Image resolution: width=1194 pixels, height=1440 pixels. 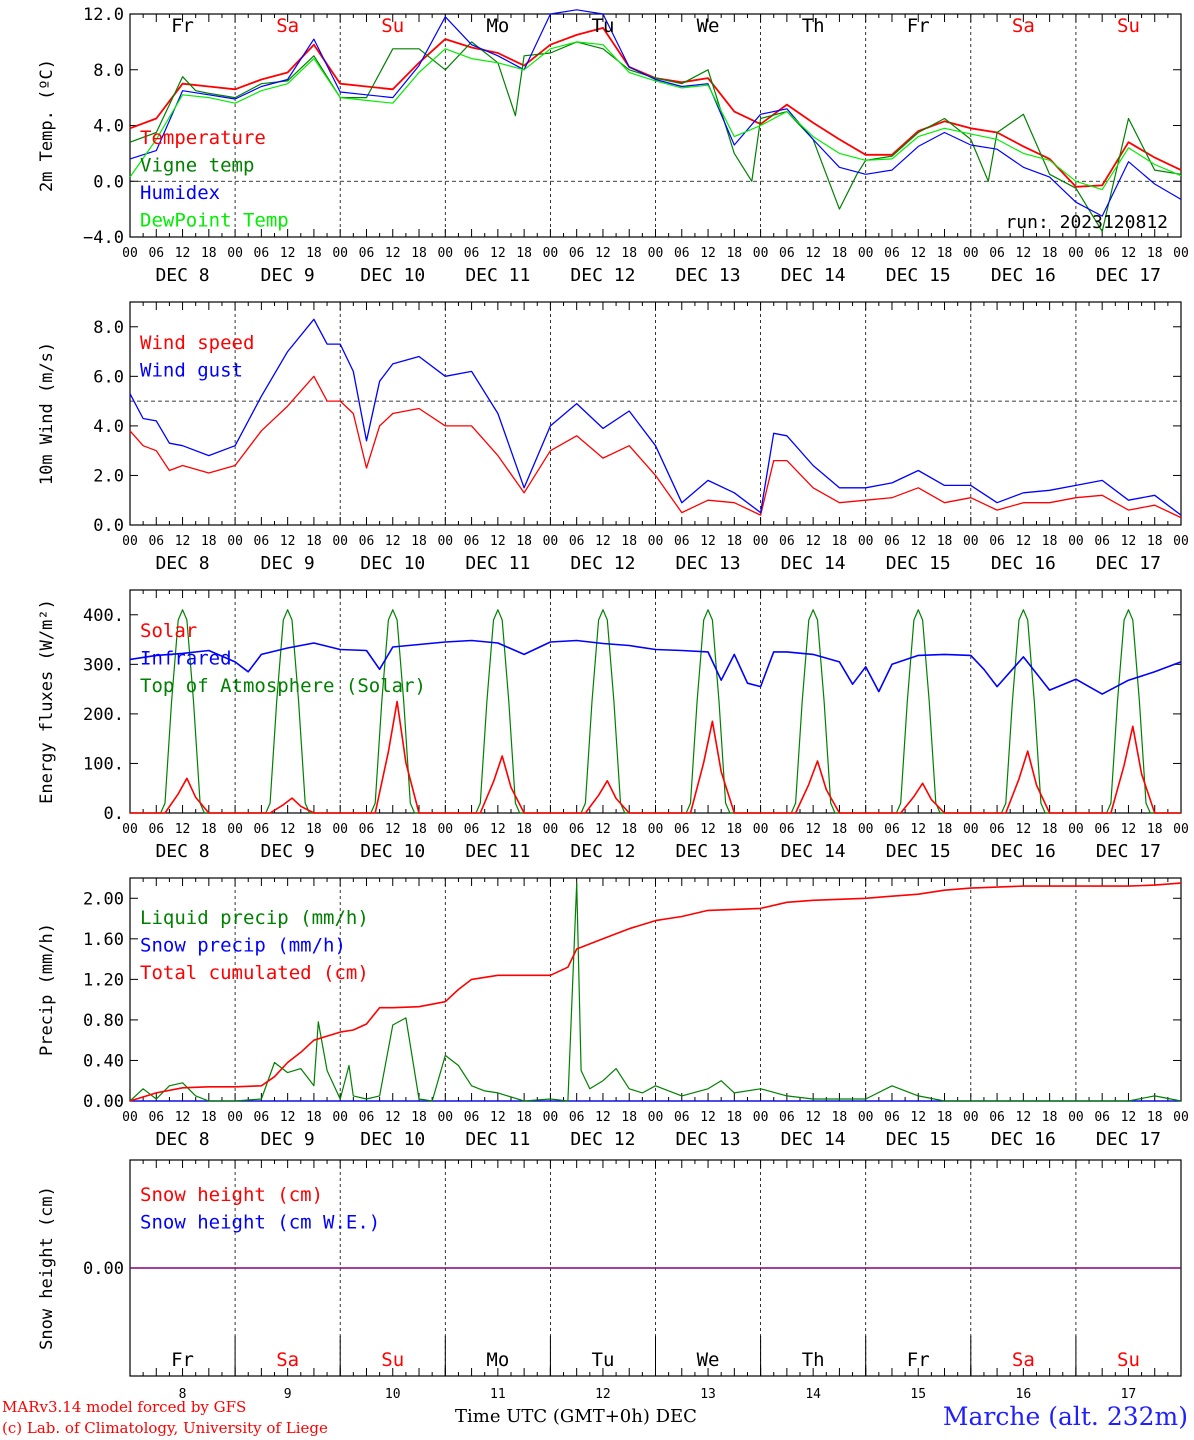 I want to click on day-name-label: We, so click(x=708, y=1360).